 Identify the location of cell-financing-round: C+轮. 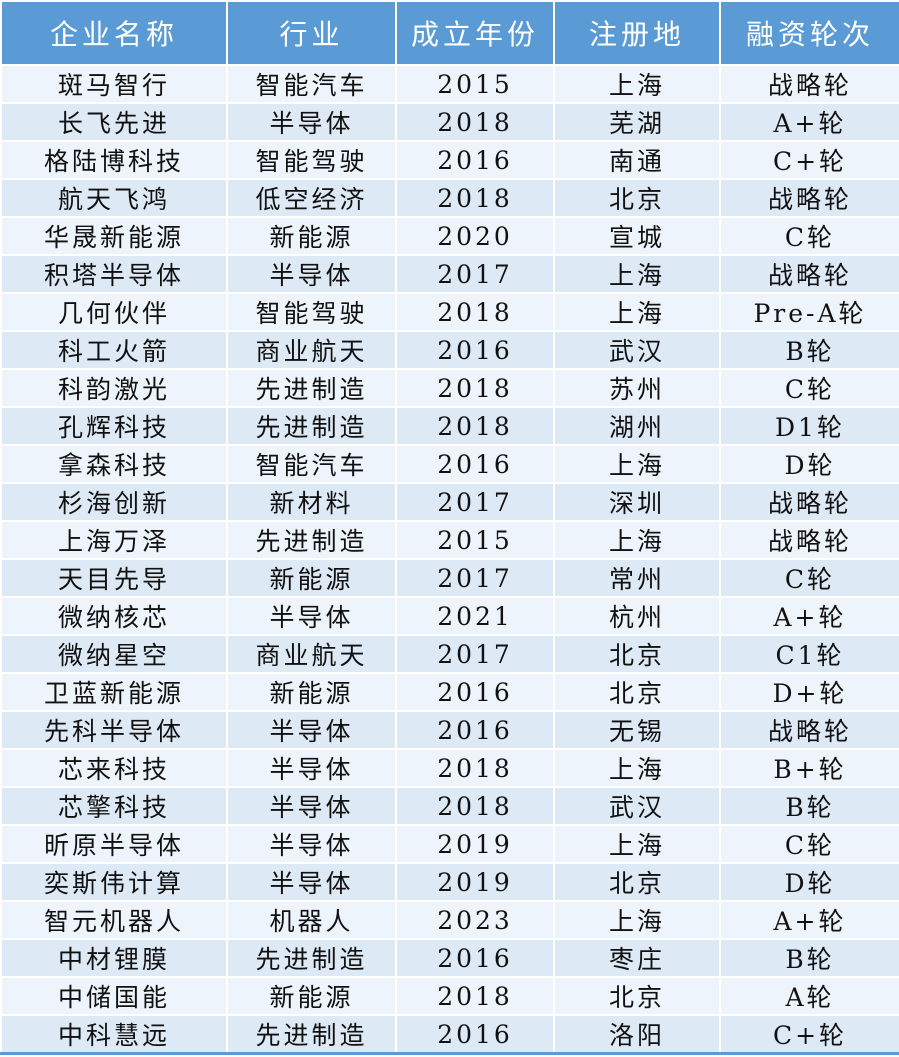
(809, 160).